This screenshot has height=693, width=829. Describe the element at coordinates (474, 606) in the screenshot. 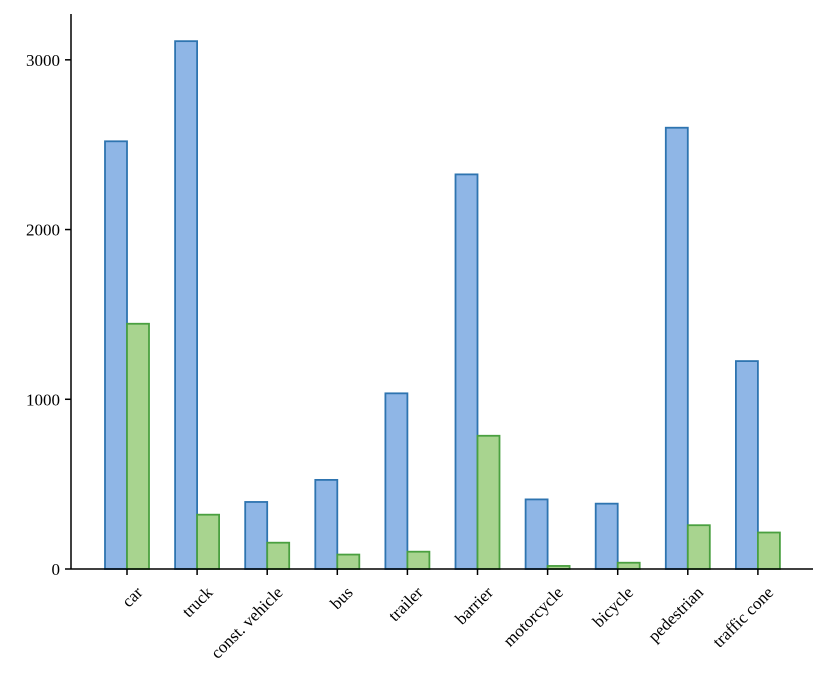

I see `x-tick-label-barrier: barrier` at that location.